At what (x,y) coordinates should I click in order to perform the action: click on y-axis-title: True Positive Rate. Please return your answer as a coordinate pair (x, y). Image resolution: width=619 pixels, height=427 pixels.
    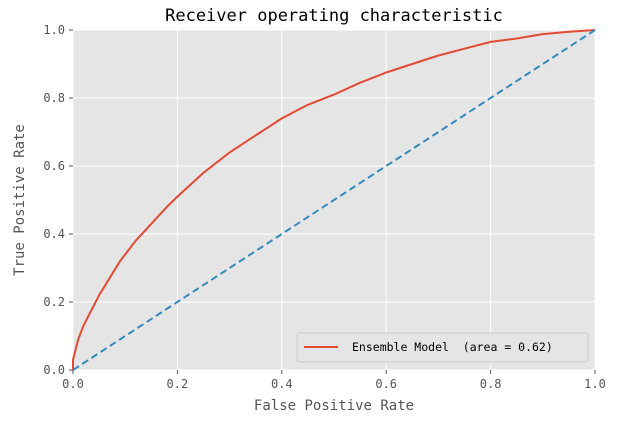
    Looking at the image, I should click on (20, 200).